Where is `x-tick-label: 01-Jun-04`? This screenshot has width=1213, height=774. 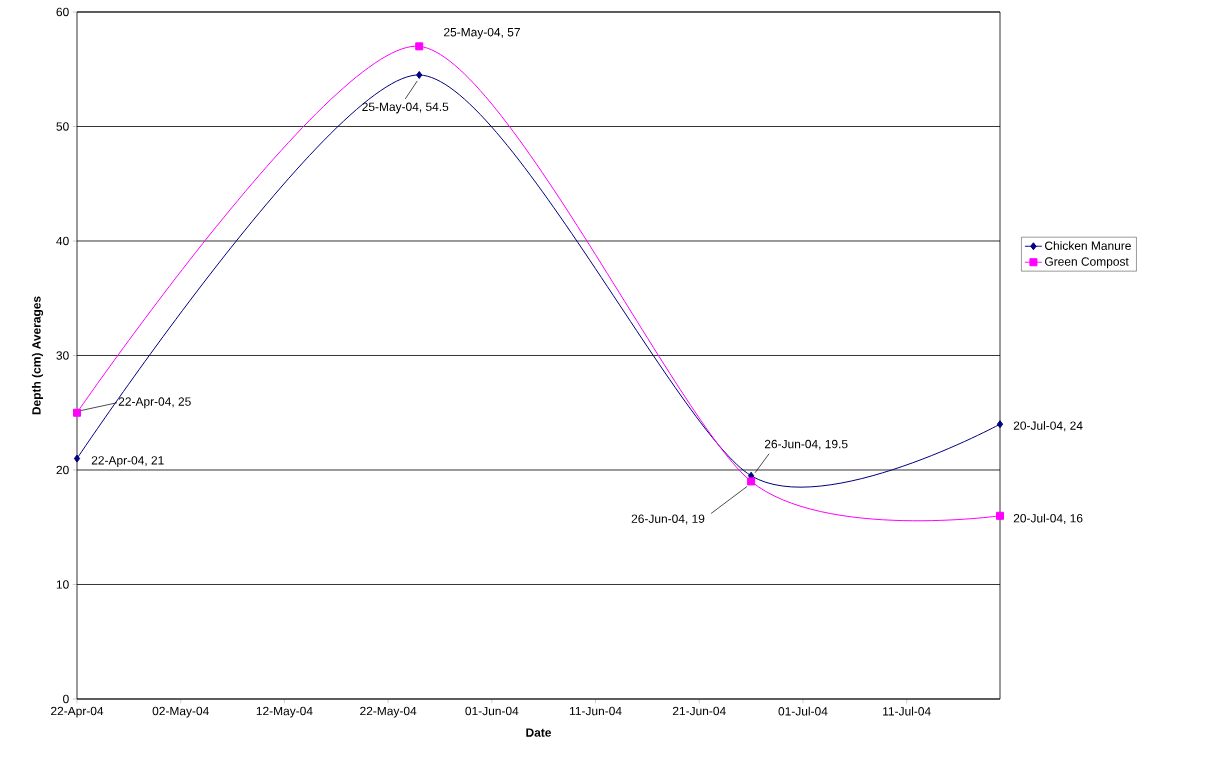
x-tick-label: 01-Jun-04 is located at coordinates (492, 711).